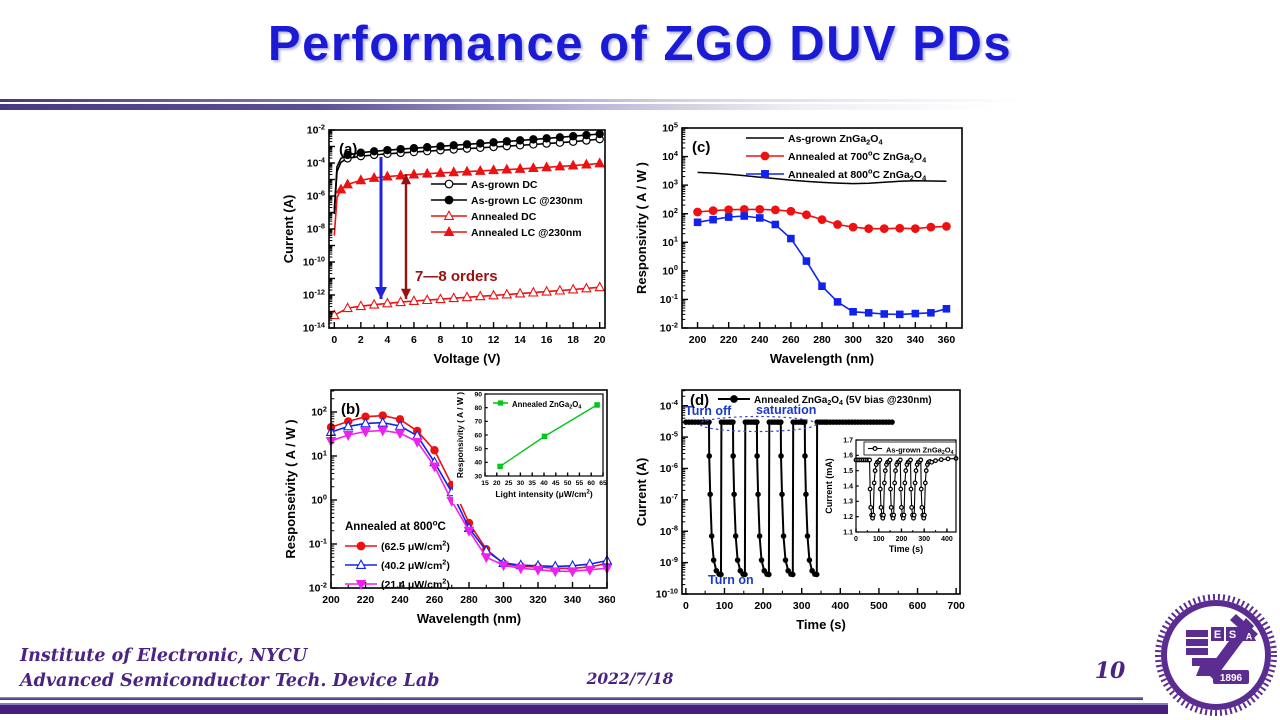 The image size is (1280, 720). Describe the element at coordinates (478, 422) in the screenshot. I see `svg-text: 70` at that location.